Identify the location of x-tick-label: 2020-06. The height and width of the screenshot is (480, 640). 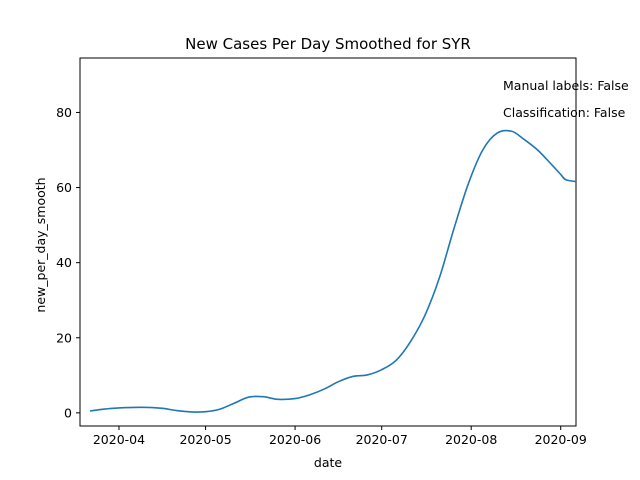
(295, 439).